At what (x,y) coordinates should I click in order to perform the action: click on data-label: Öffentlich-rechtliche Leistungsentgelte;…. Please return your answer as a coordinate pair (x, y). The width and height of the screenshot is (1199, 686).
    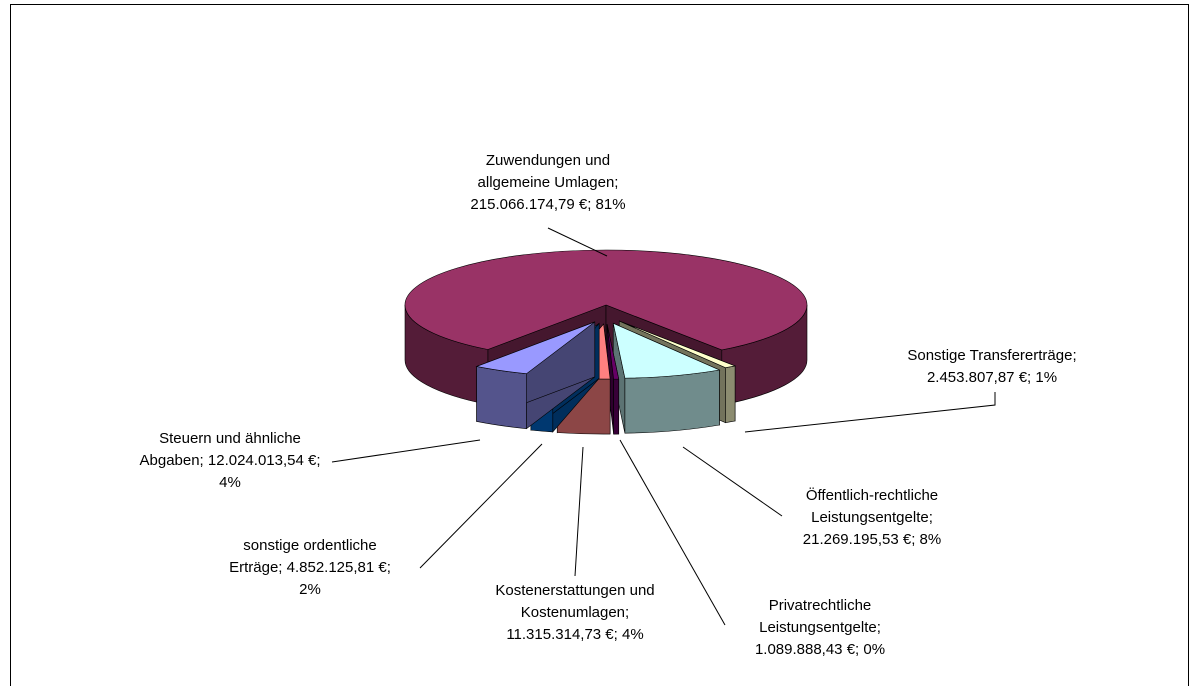
    Looking at the image, I should click on (872, 517).